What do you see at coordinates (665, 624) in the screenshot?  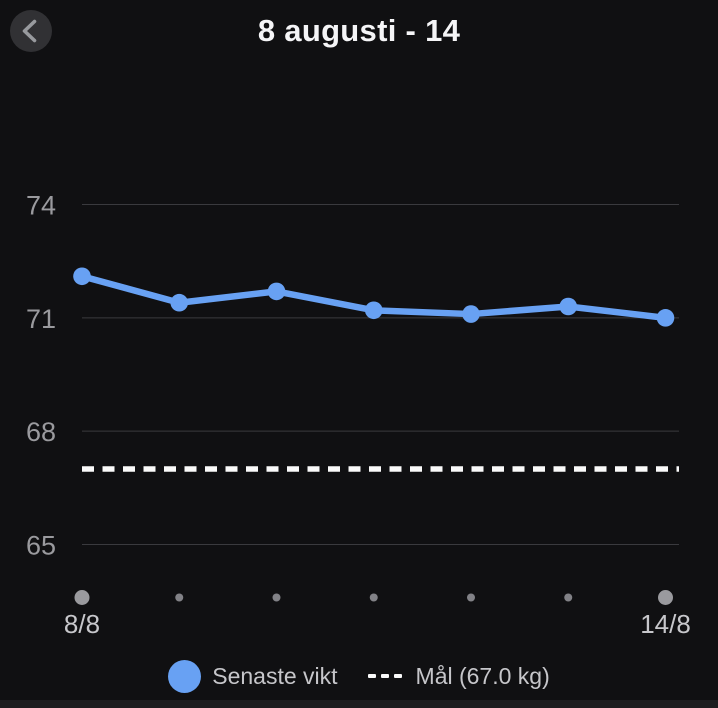 I see `x-tick-label: 14/8` at bounding box center [665, 624].